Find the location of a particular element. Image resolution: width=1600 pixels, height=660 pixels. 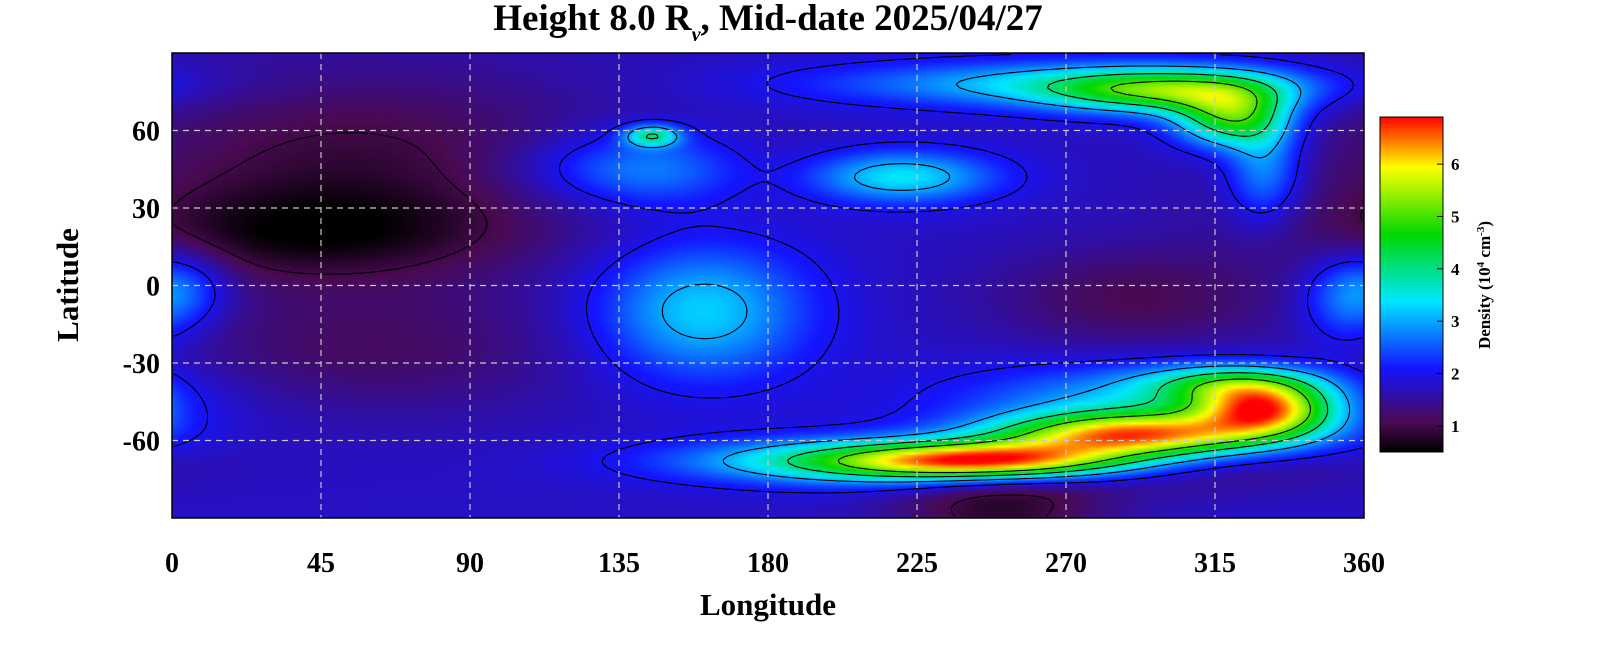

colorbar: 1 2 3 4 5 6 Density (104 cm-3) is located at coordinates (1436, 284).